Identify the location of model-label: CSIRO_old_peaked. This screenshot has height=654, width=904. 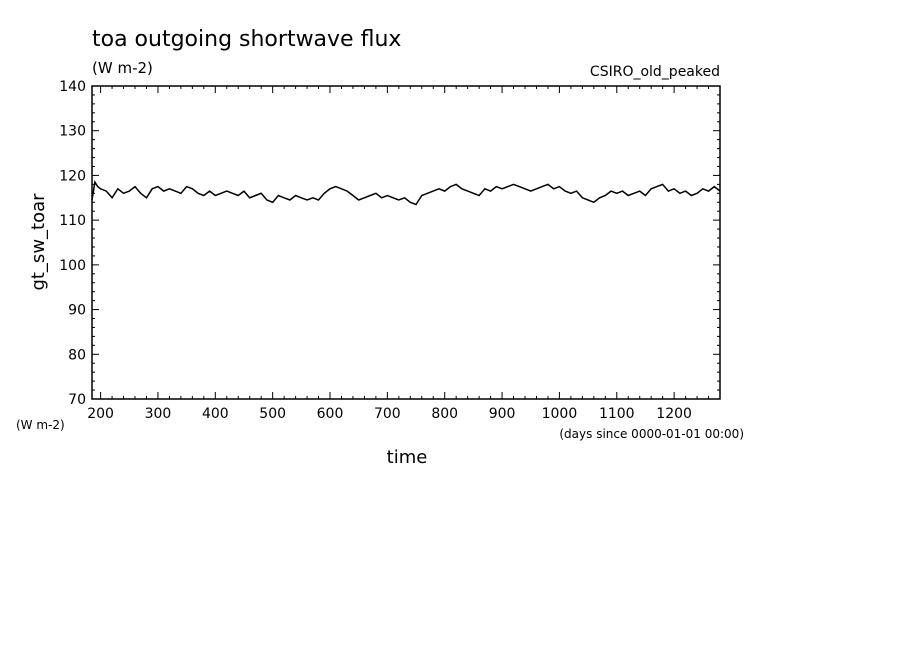
(655, 72).